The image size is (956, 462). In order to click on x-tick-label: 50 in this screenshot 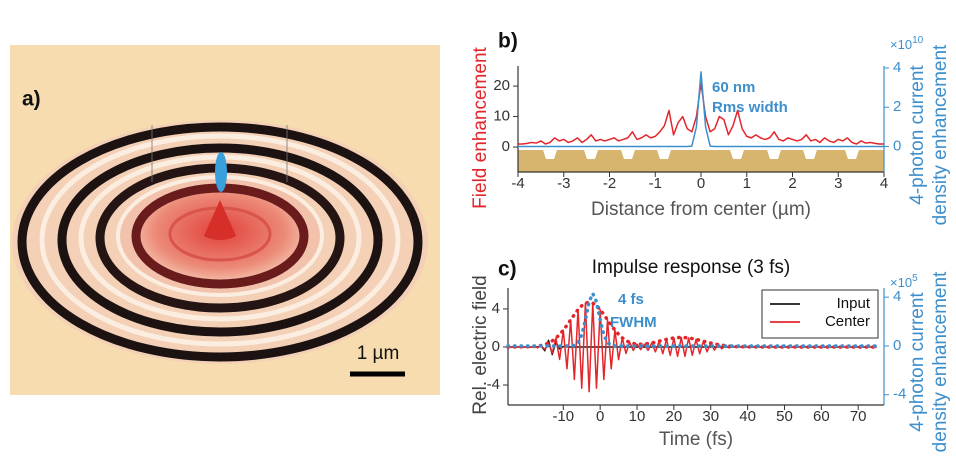, I will do `click(784, 416)`.